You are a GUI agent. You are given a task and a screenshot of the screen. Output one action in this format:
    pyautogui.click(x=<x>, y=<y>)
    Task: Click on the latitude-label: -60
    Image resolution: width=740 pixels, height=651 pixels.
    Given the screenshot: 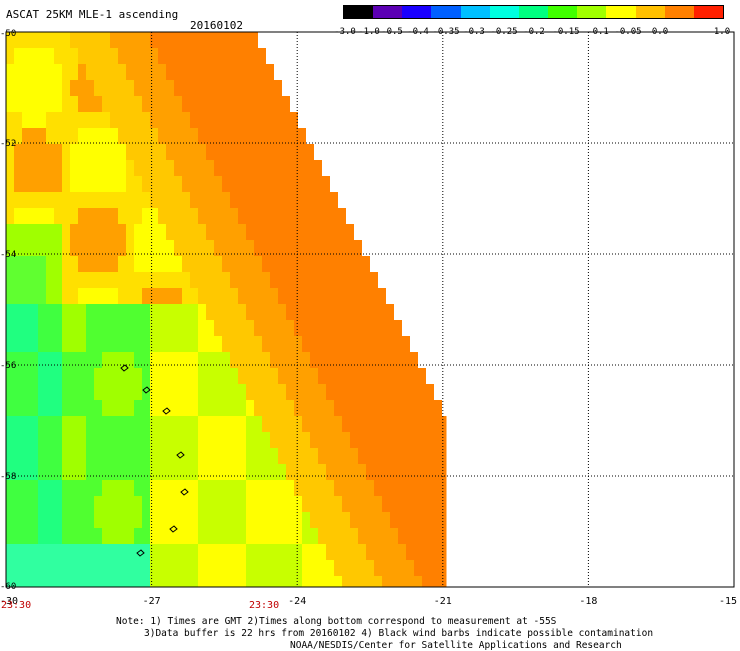 What is the action you would take?
    pyautogui.click(x=8, y=587)
    